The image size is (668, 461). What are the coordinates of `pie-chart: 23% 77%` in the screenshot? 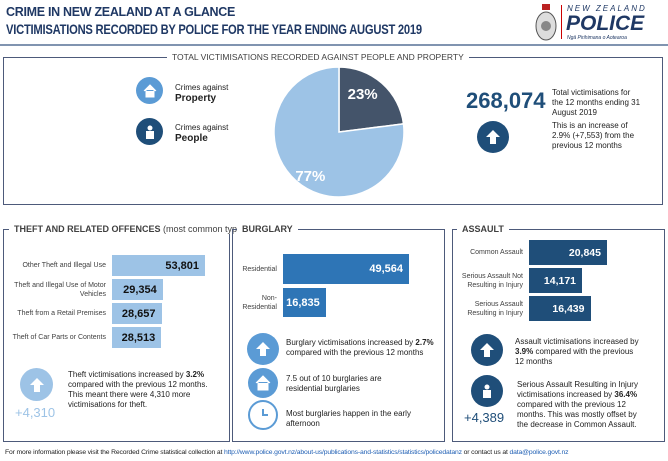 It's located at (339, 132).